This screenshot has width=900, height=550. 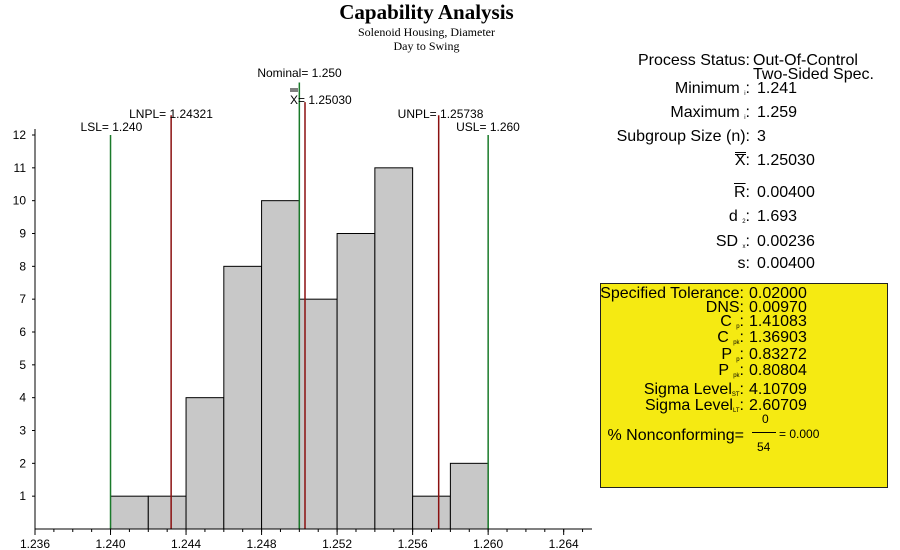 I want to click on tolerance-value: 0.02000, so click(x=778, y=293).